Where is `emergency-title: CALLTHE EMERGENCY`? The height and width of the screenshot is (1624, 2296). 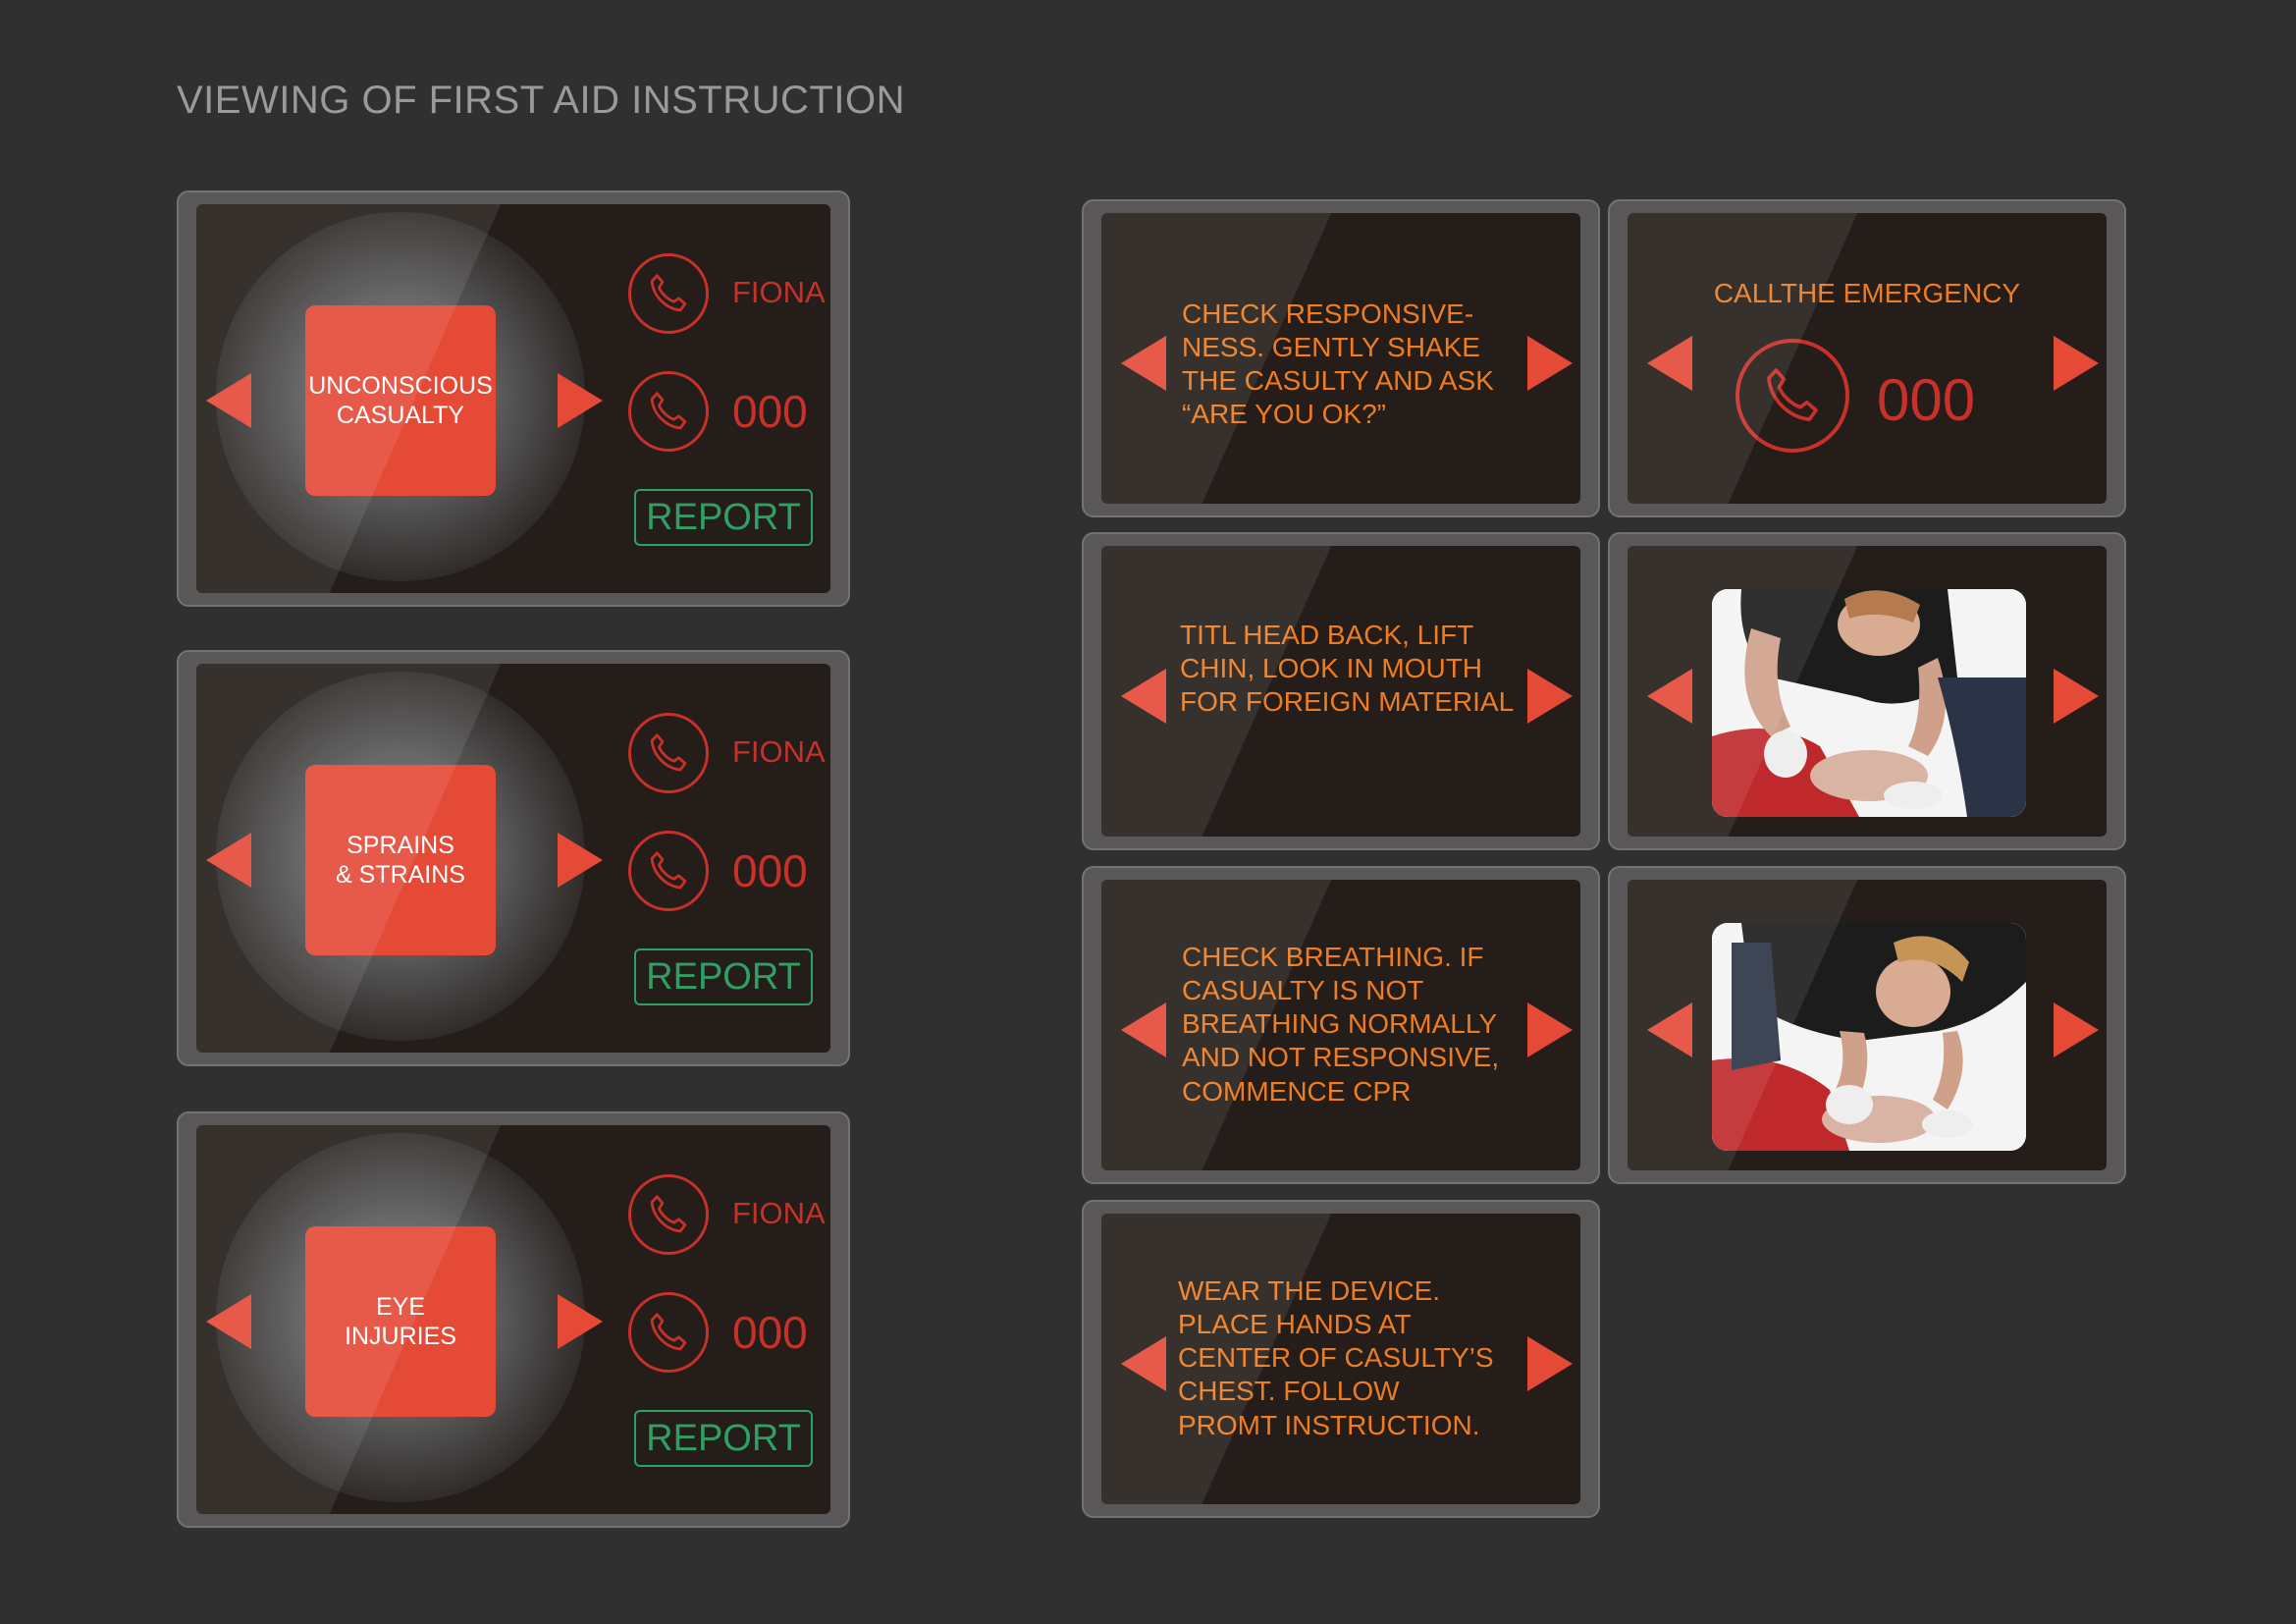 emergency-title: CALLTHE EMERGENCY is located at coordinates (1867, 293).